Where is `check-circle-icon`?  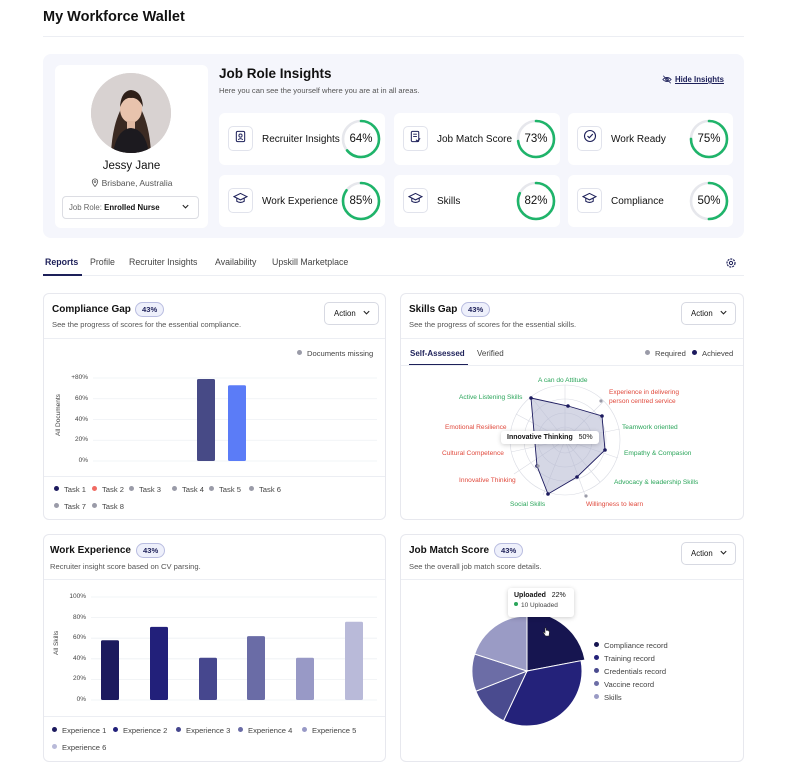
check-circle-icon is located at coordinates (590, 138).